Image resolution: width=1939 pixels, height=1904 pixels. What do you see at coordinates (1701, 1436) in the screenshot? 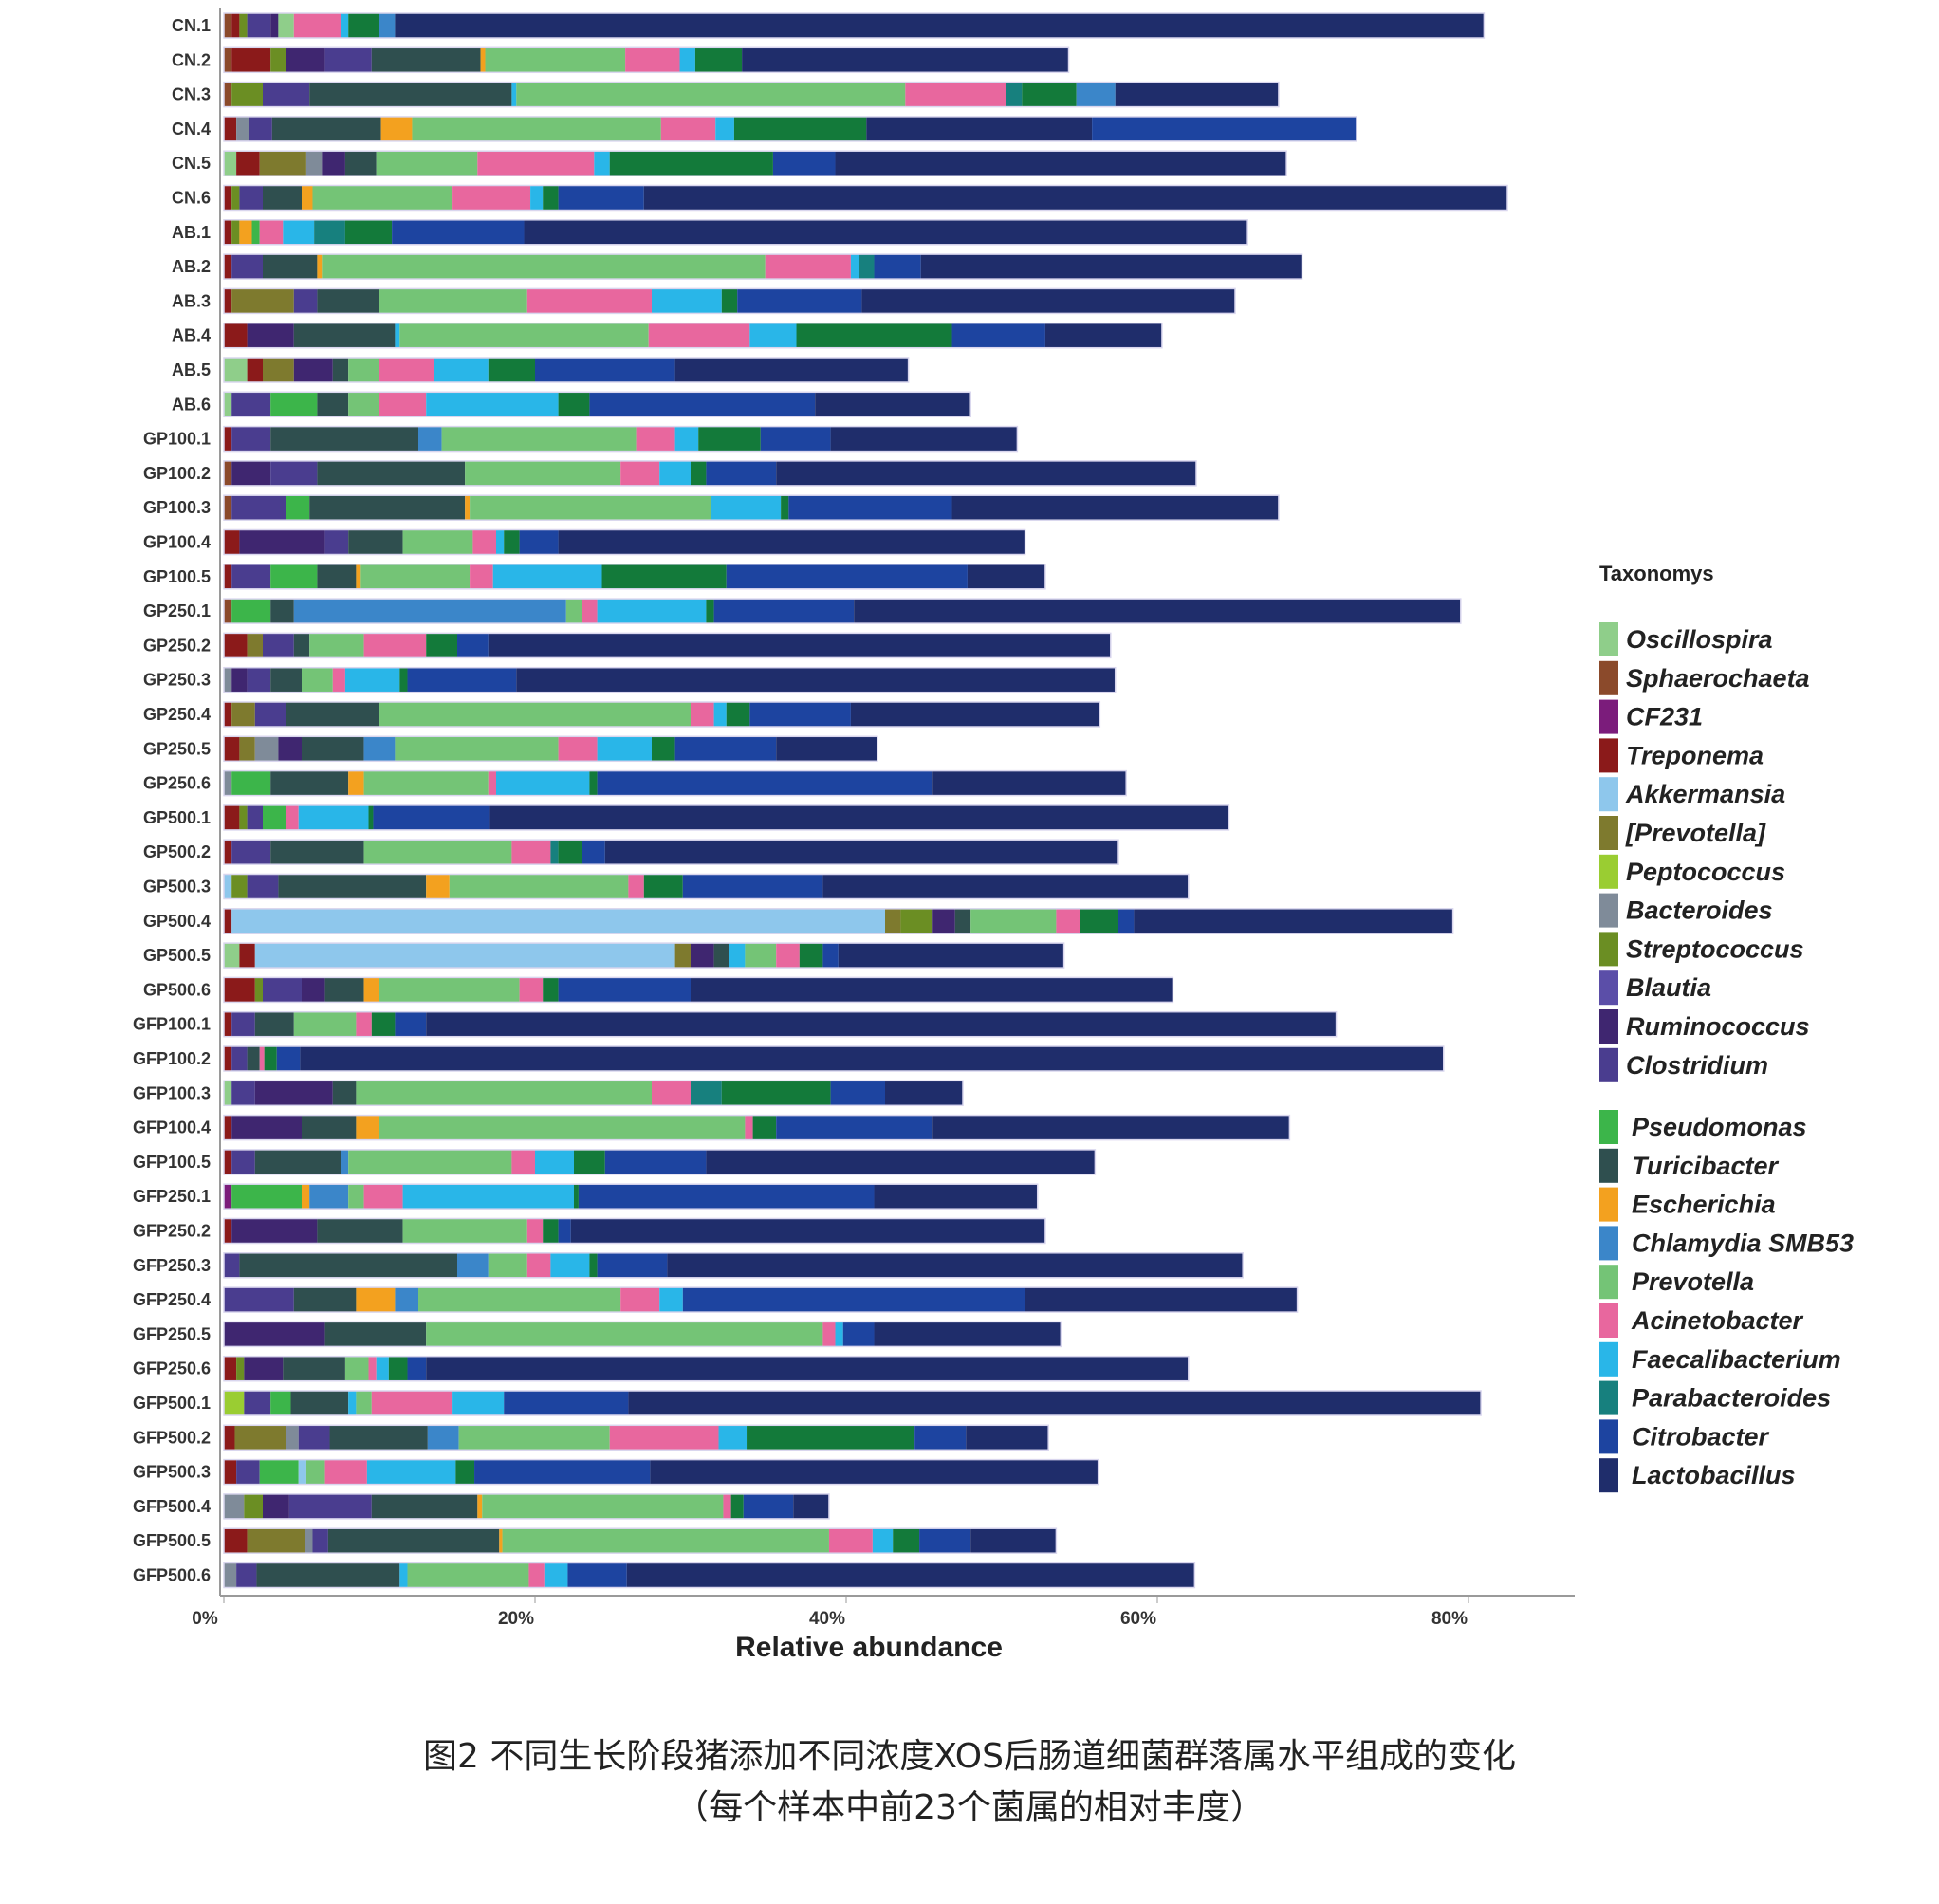
I see `legend-label: Citrobacter` at bounding box center [1701, 1436].